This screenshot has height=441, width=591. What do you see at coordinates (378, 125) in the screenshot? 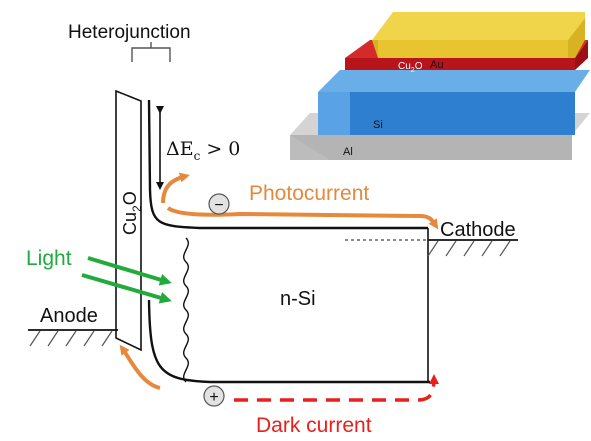
I see `si-layer-label: Si` at bounding box center [378, 125].